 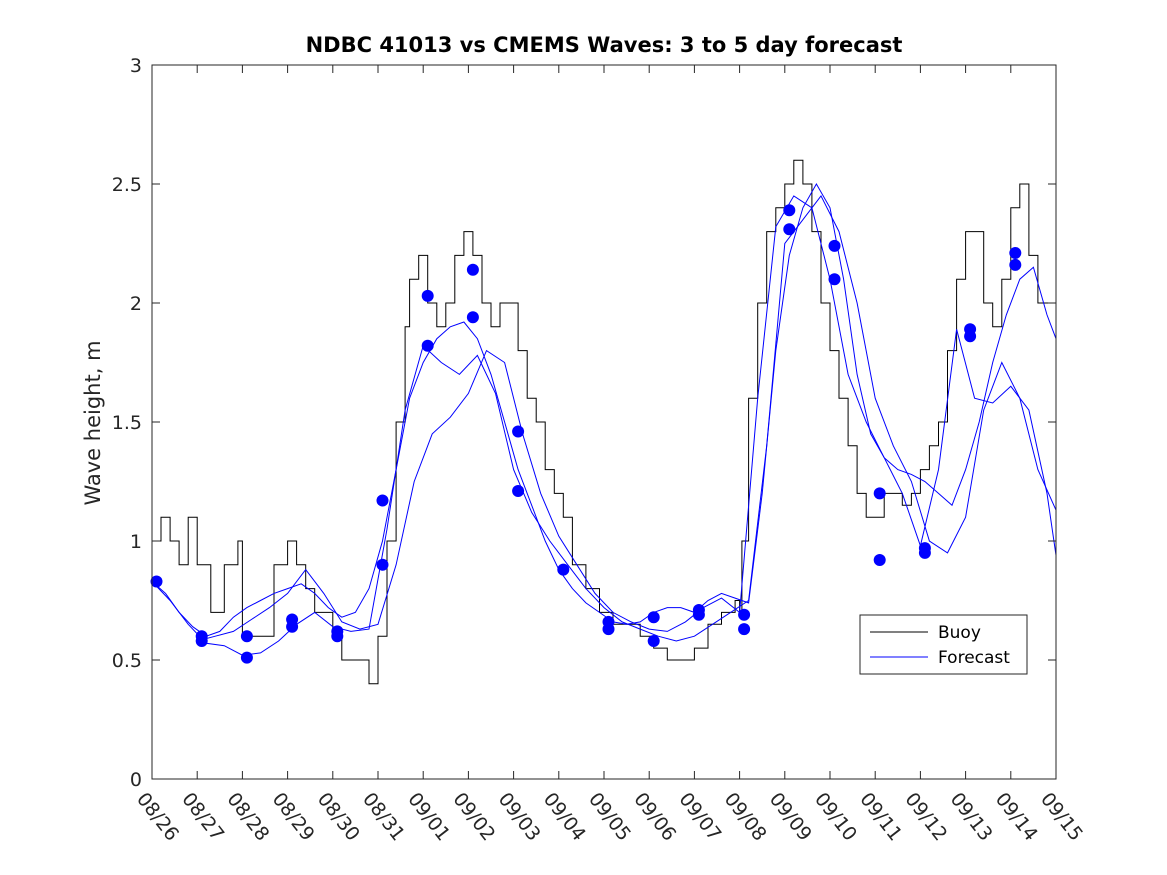 What do you see at coordinates (157, 817) in the screenshot?
I see `x-tick-label: 08/26` at bounding box center [157, 817].